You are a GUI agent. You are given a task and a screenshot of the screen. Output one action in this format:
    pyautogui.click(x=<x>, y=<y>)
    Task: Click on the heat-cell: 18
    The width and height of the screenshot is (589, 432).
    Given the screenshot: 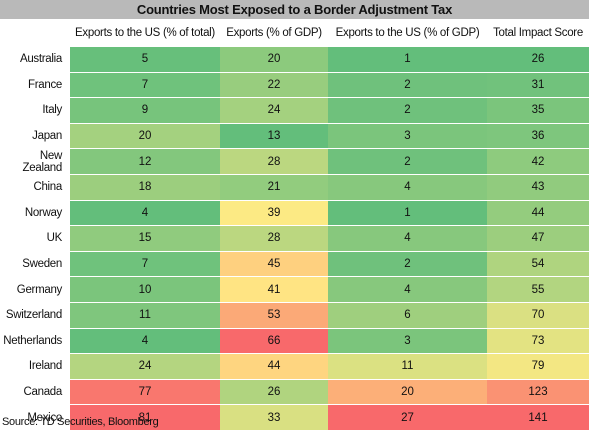 What is the action you would take?
    pyautogui.click(x=145, y=187)
    